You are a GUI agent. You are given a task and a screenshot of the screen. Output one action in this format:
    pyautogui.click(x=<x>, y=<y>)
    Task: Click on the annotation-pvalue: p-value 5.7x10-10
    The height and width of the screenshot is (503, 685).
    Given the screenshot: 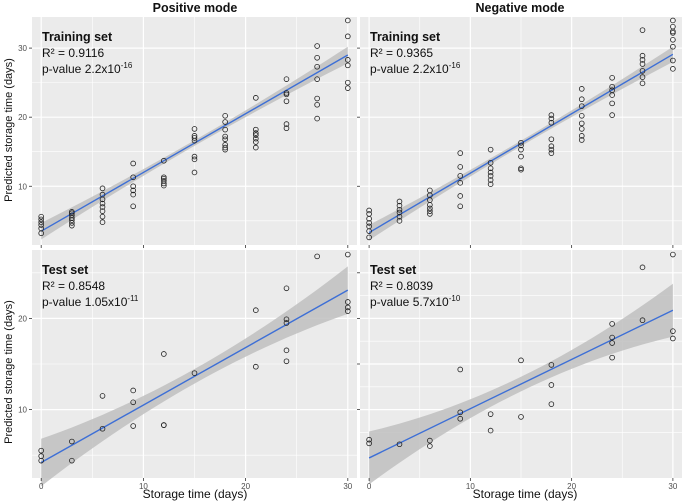 What is the action you would take?
    pyautogui.click(x=415, y=301)
    